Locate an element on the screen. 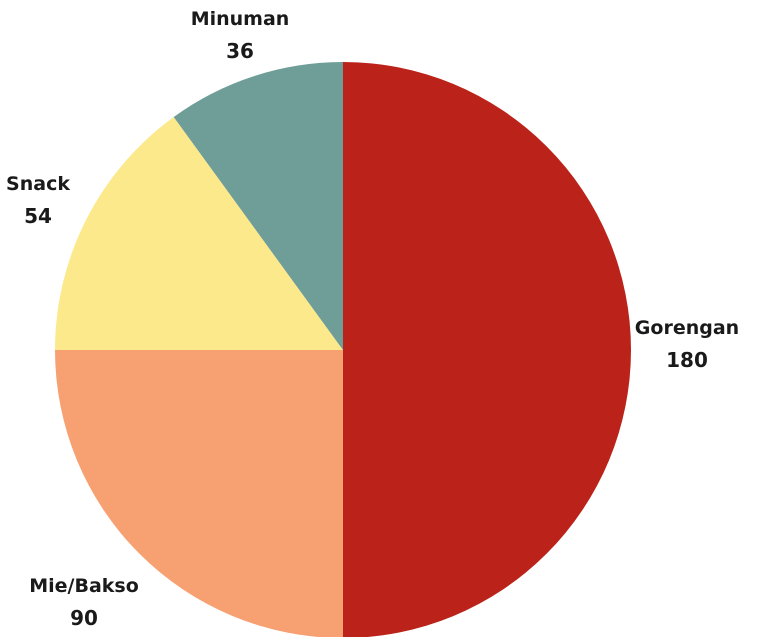  slice-label-value: 54 is located at coordinates (38, 216).